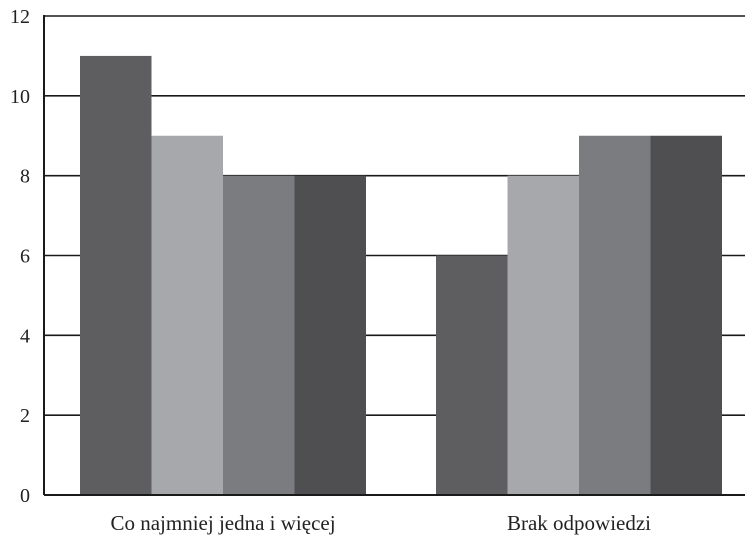  What do you see at coordinates (25, 257) in the screenshot?
I see `y-tick-label: 6` at bounding box center [25, 257].